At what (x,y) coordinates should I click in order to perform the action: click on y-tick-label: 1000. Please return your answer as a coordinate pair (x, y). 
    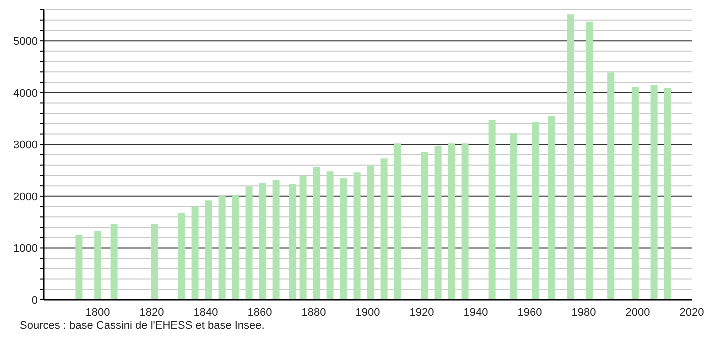
    Looking at the image, I should click on (26, 249).